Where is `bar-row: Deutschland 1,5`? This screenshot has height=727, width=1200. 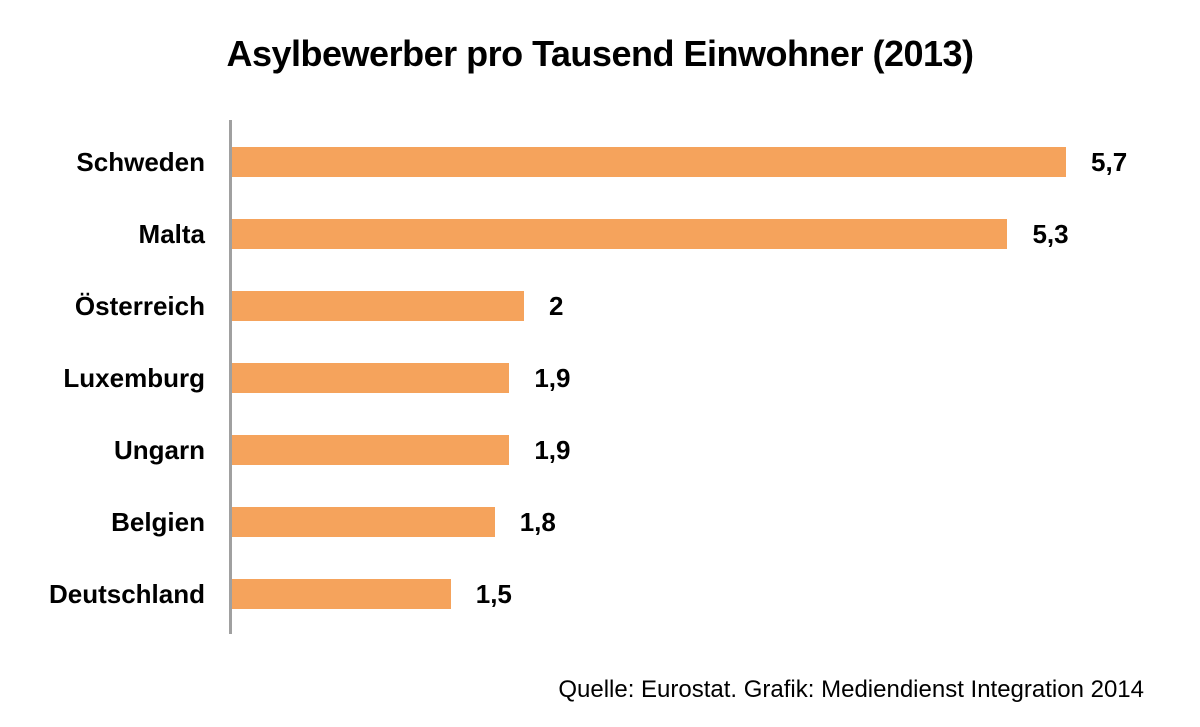
bar-row: Deutschland 1,5 is located at coordinates (600, 594).